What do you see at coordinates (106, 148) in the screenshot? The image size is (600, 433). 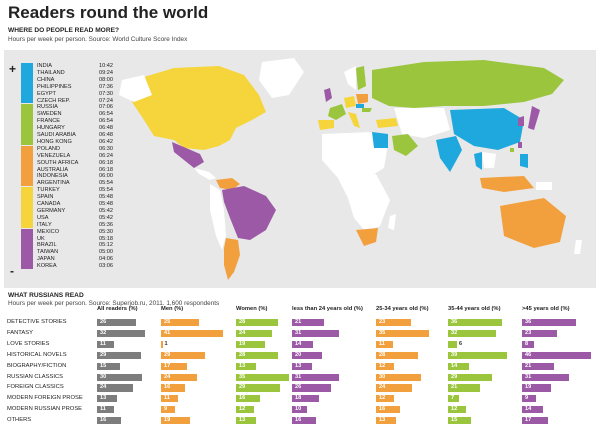 I see `legend-country-time: 06:30` at bounding box center [106, 148].